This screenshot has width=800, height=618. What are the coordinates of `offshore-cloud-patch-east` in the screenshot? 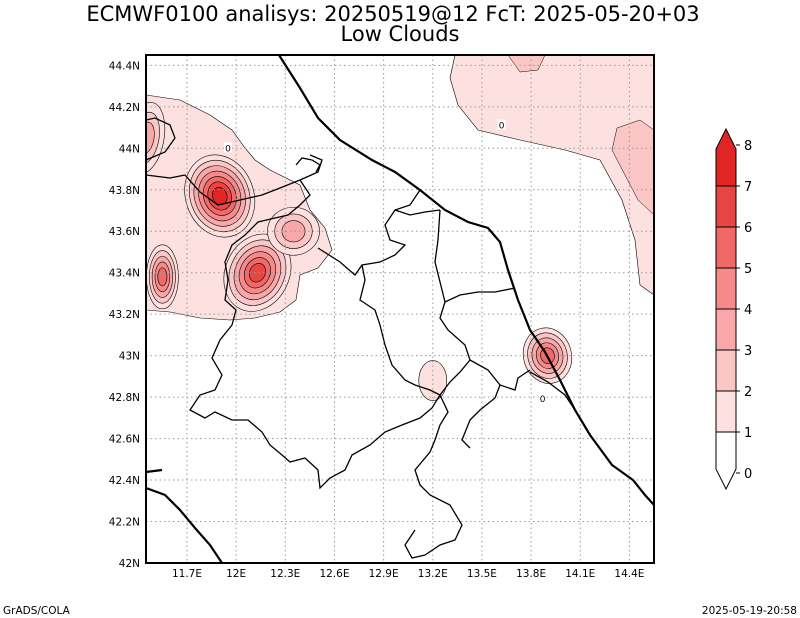 It's located at (632, 167).